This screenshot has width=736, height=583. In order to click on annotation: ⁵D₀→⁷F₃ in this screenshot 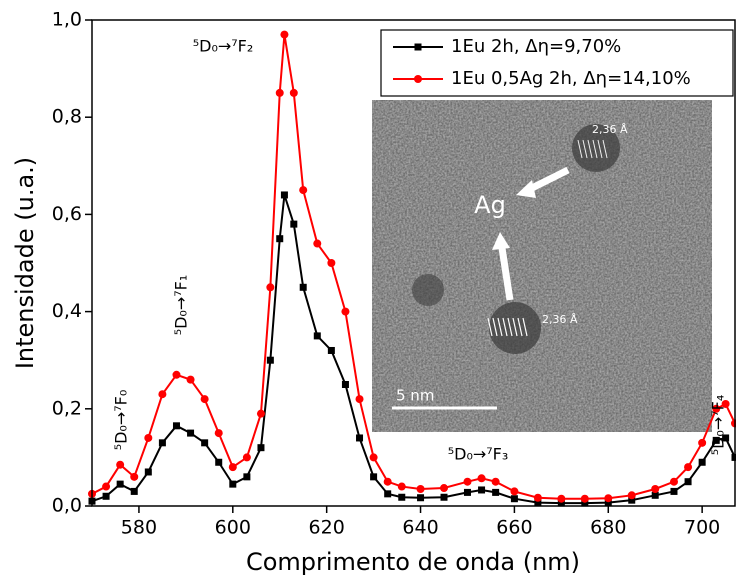, I will do `click(478, 454)`.